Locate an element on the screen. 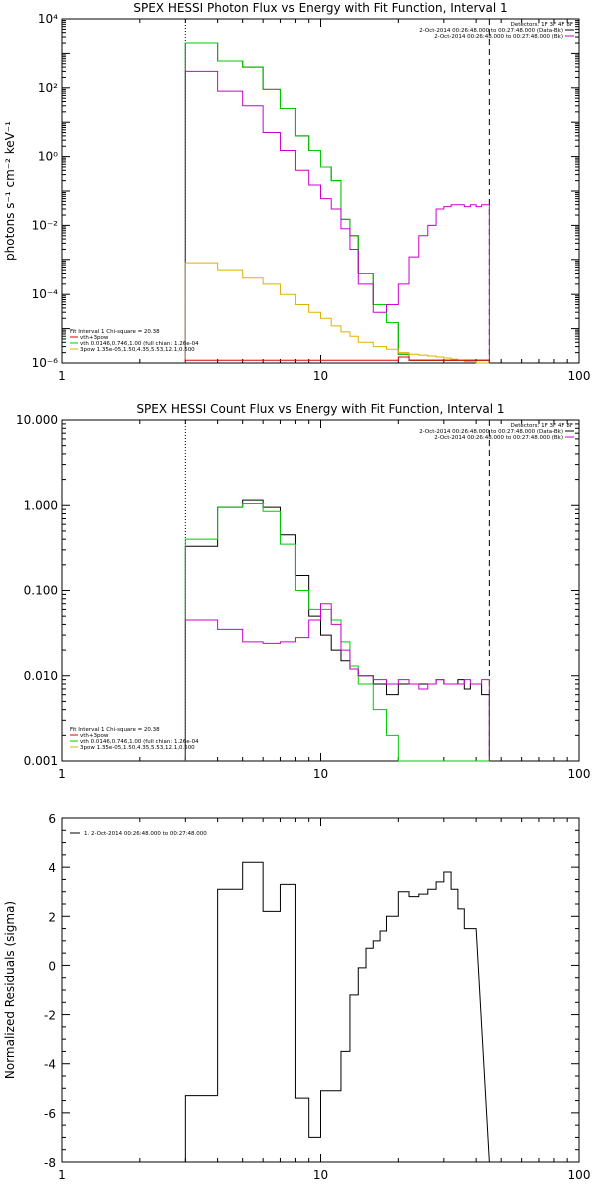 The image size is (600, 1200). y-tick-label: 10⁴ is located at coordinates (48, 19).